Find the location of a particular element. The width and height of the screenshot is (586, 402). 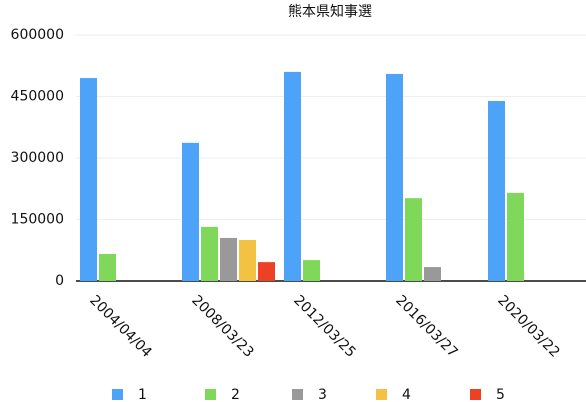

y-tick-label: 150000 is located at coordinates (37, 220).